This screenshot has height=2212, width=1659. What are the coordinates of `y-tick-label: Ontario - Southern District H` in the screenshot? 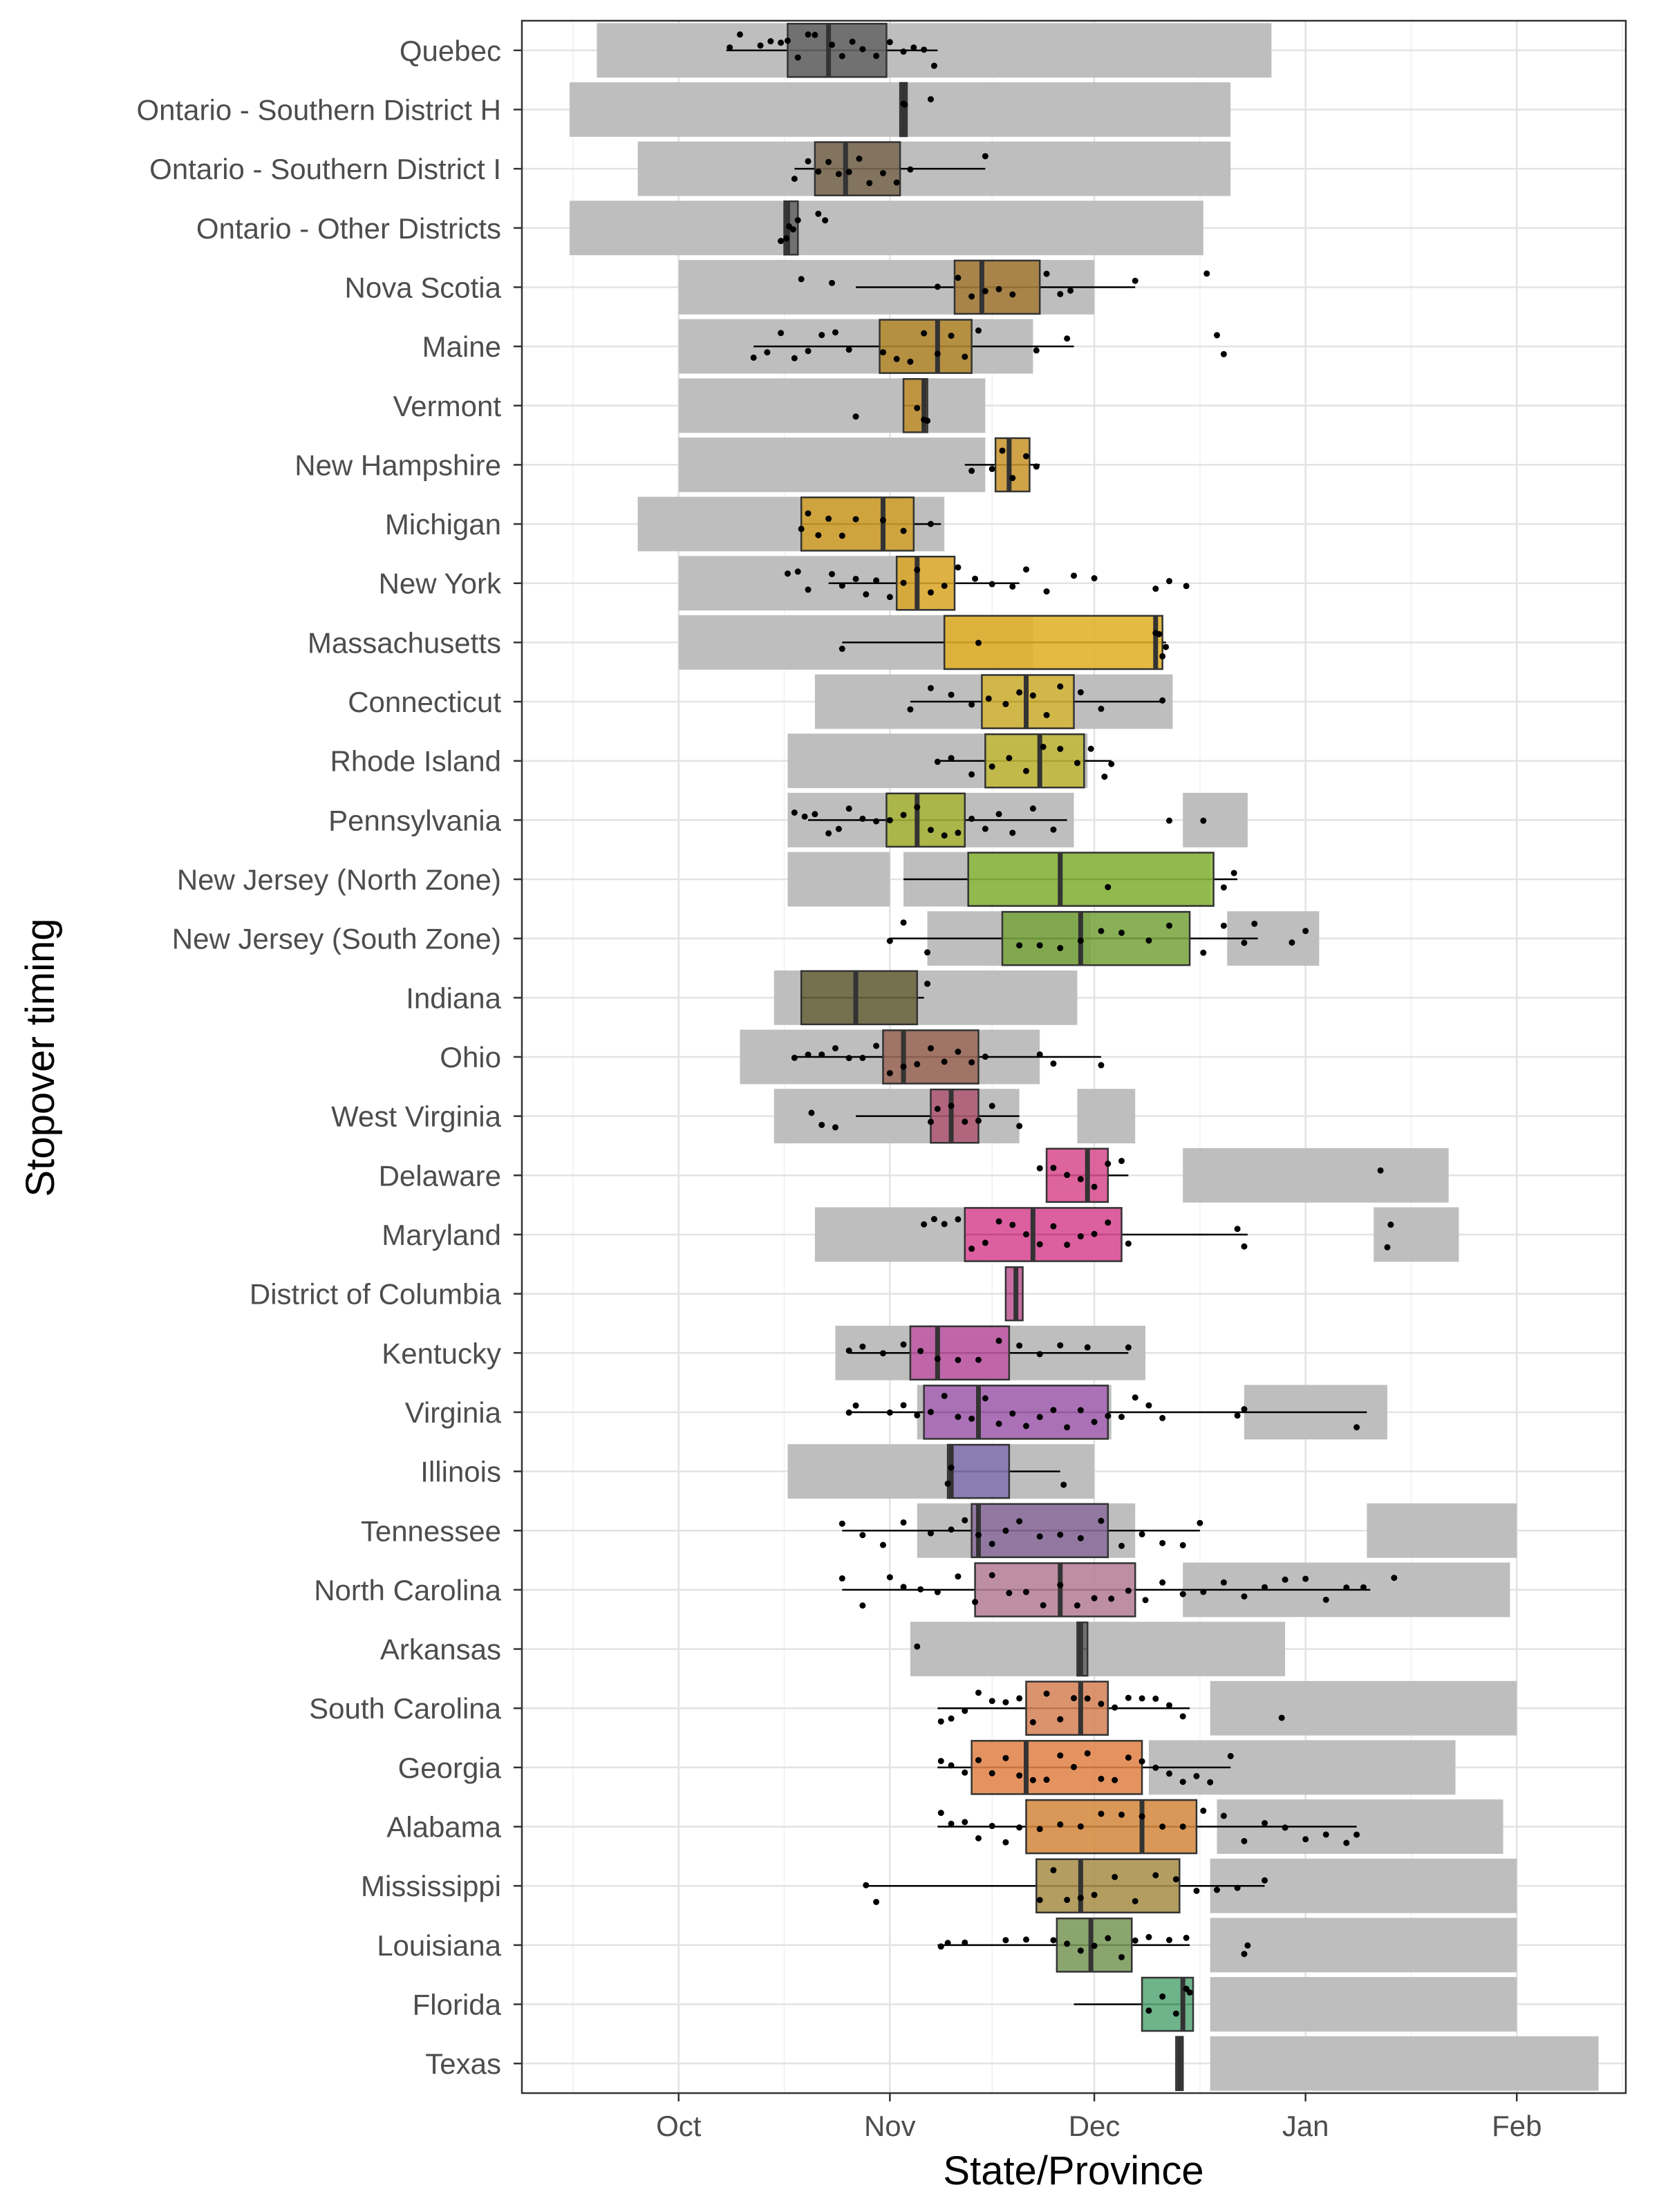 It's located at (318, 109).